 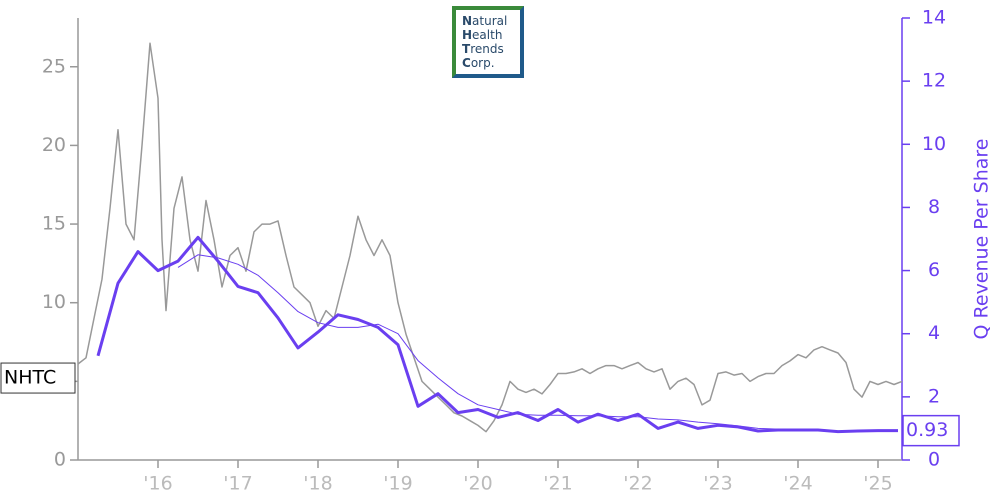 I want to click on x-tick-label: '21, so click(x=557, y=484).